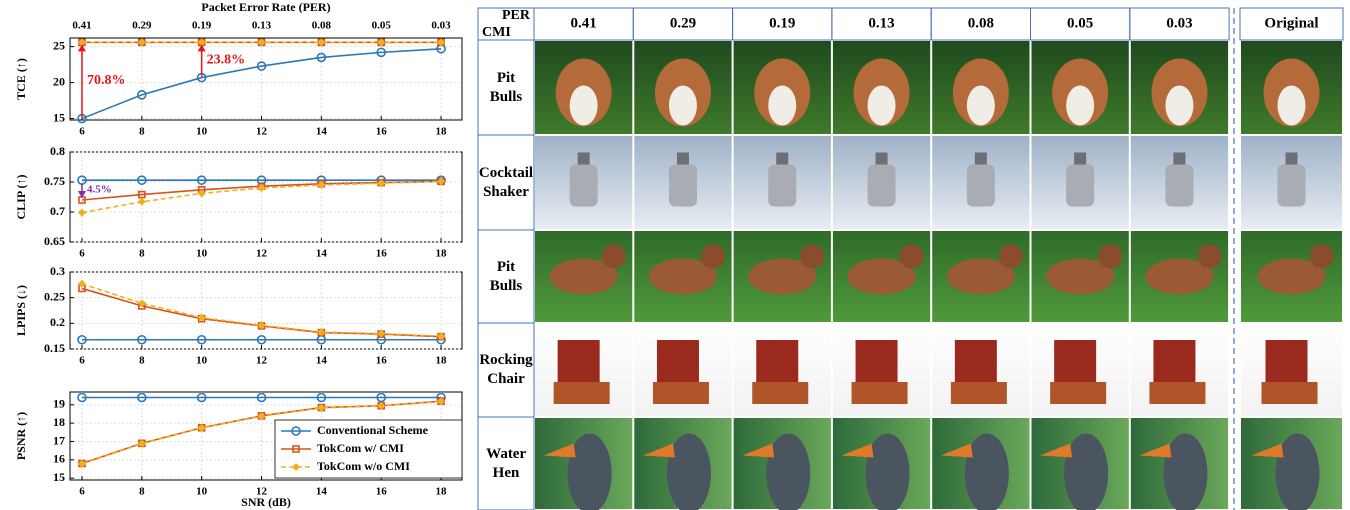 Image resolution: width=1350 pixels, height=510 pixels. What do you see at coordinates (81, 194) in the screenshot?
I see `annotation-arrowhead` at bounding box center [81, 194].